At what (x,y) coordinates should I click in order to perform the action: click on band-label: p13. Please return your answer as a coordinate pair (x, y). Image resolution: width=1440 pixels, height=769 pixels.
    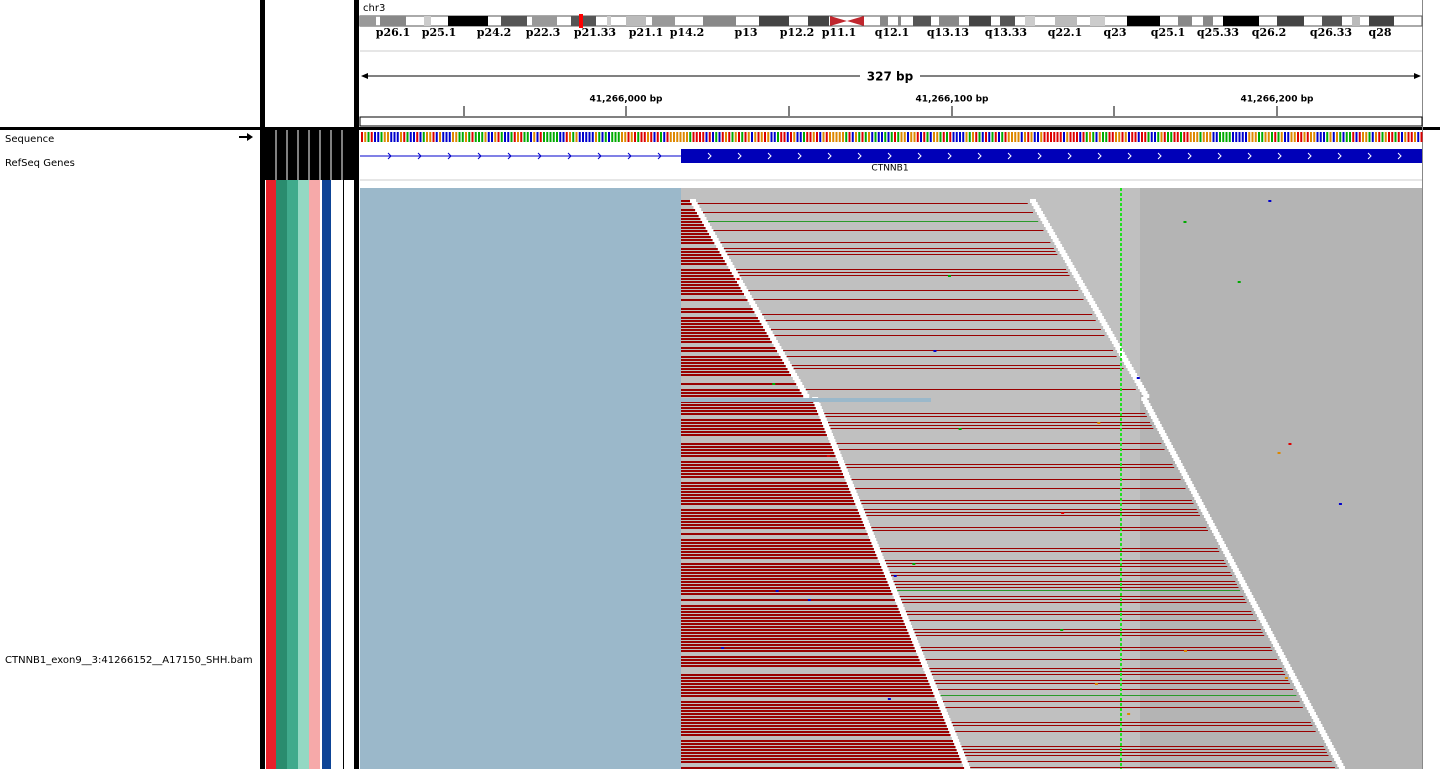
    Looking at the image, I should click on (746, 32).